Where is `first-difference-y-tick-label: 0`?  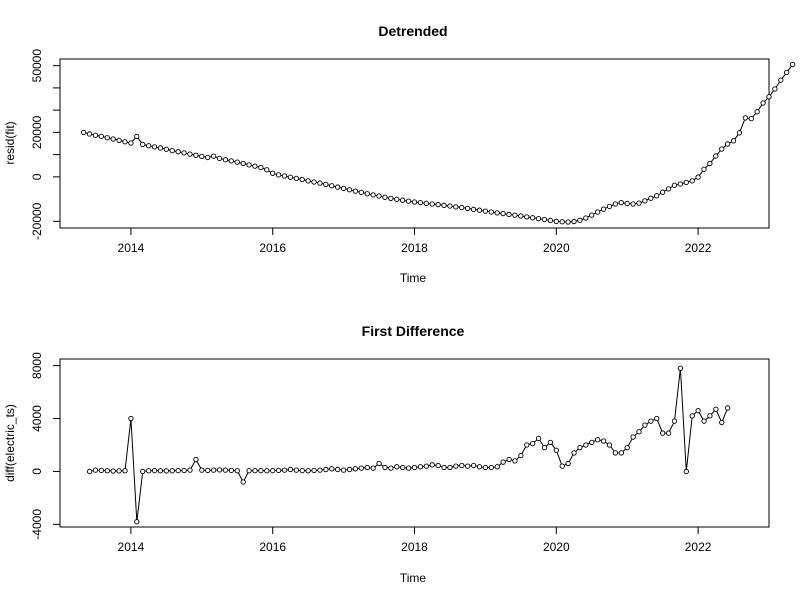 first-difference-y-tick-label: 0 is located at coordinates (37, 471).